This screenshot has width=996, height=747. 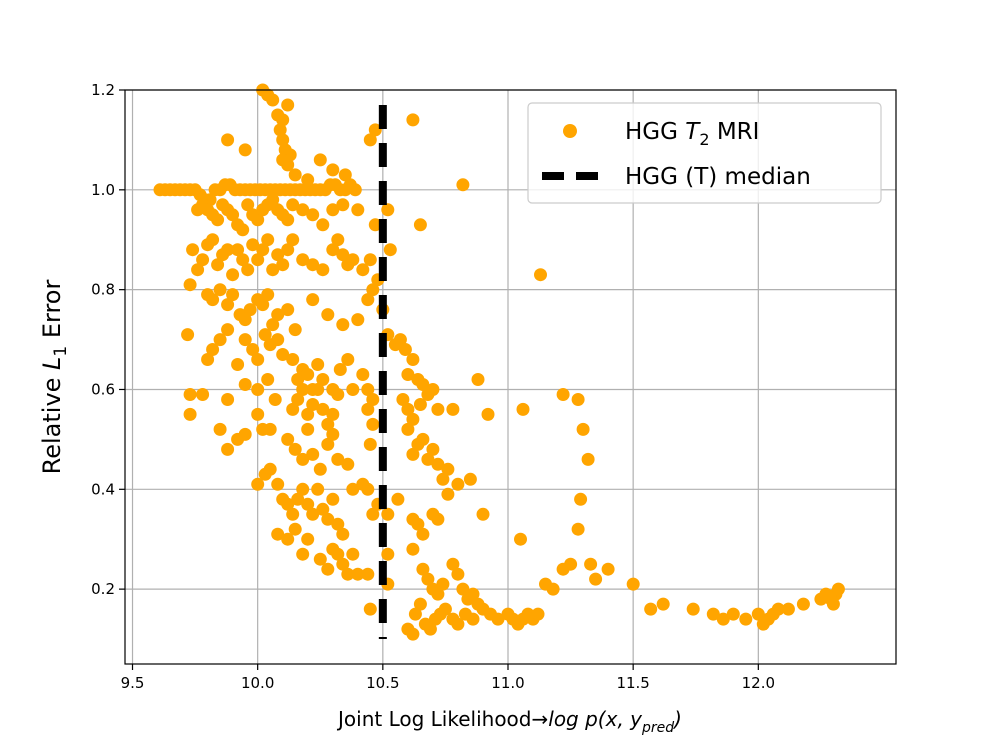 I want to click on y-axis-label-pre: Relative, so click(x=52, y=422).